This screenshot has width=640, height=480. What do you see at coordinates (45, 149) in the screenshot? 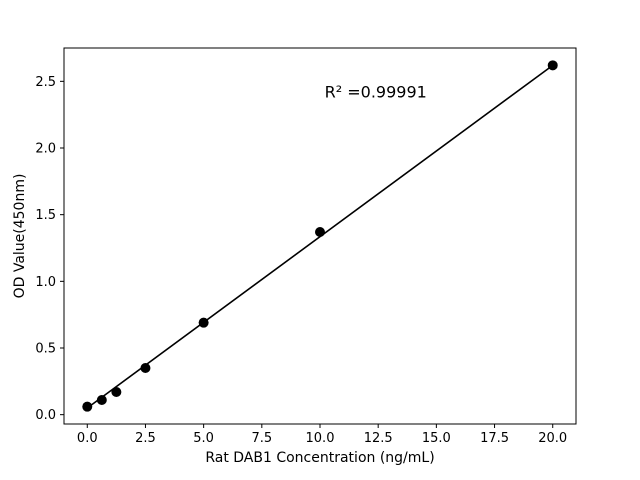
I see `y-tick-label: 2.0` at bounding box center [45, 149].